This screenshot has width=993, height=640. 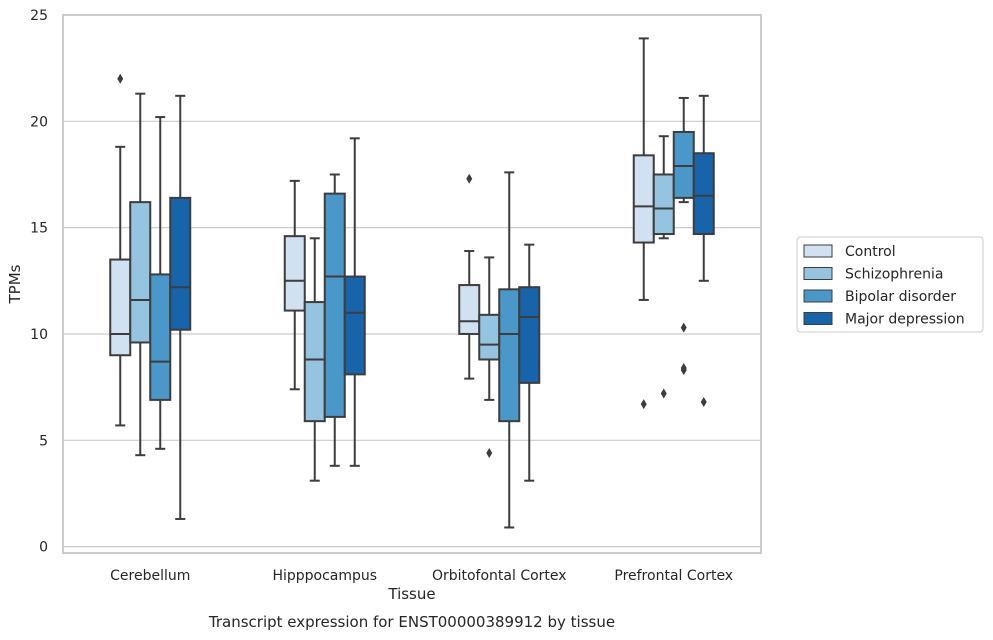 What do you see at coordinates (150, 576) in the screenshot?
I see `x-tick-label: Cerebellum` at bounding box center [150, 576].